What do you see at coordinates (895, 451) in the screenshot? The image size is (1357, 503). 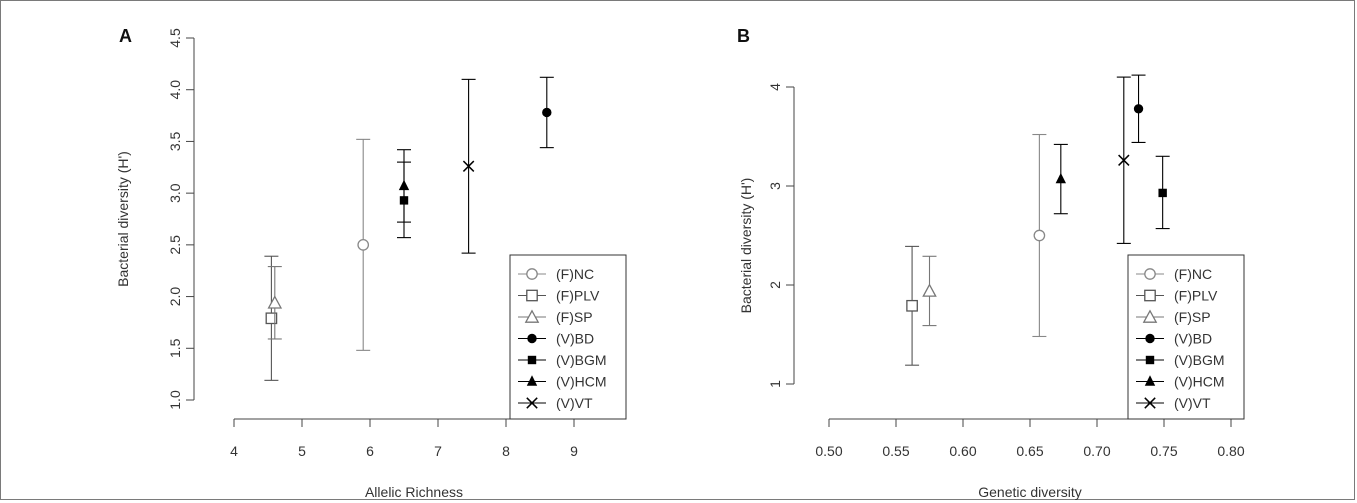 I see `x-tick-label: 0.55` at bounding box center [895, 451].